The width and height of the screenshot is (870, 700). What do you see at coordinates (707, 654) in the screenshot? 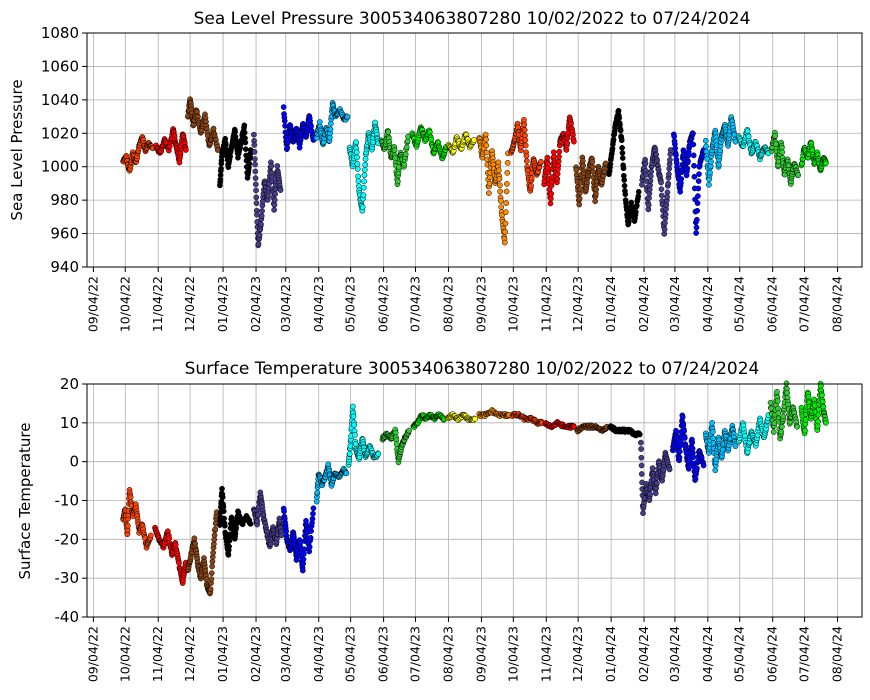
I see `x-tick-label: 04/04/24` at bounding box center [707, 654].